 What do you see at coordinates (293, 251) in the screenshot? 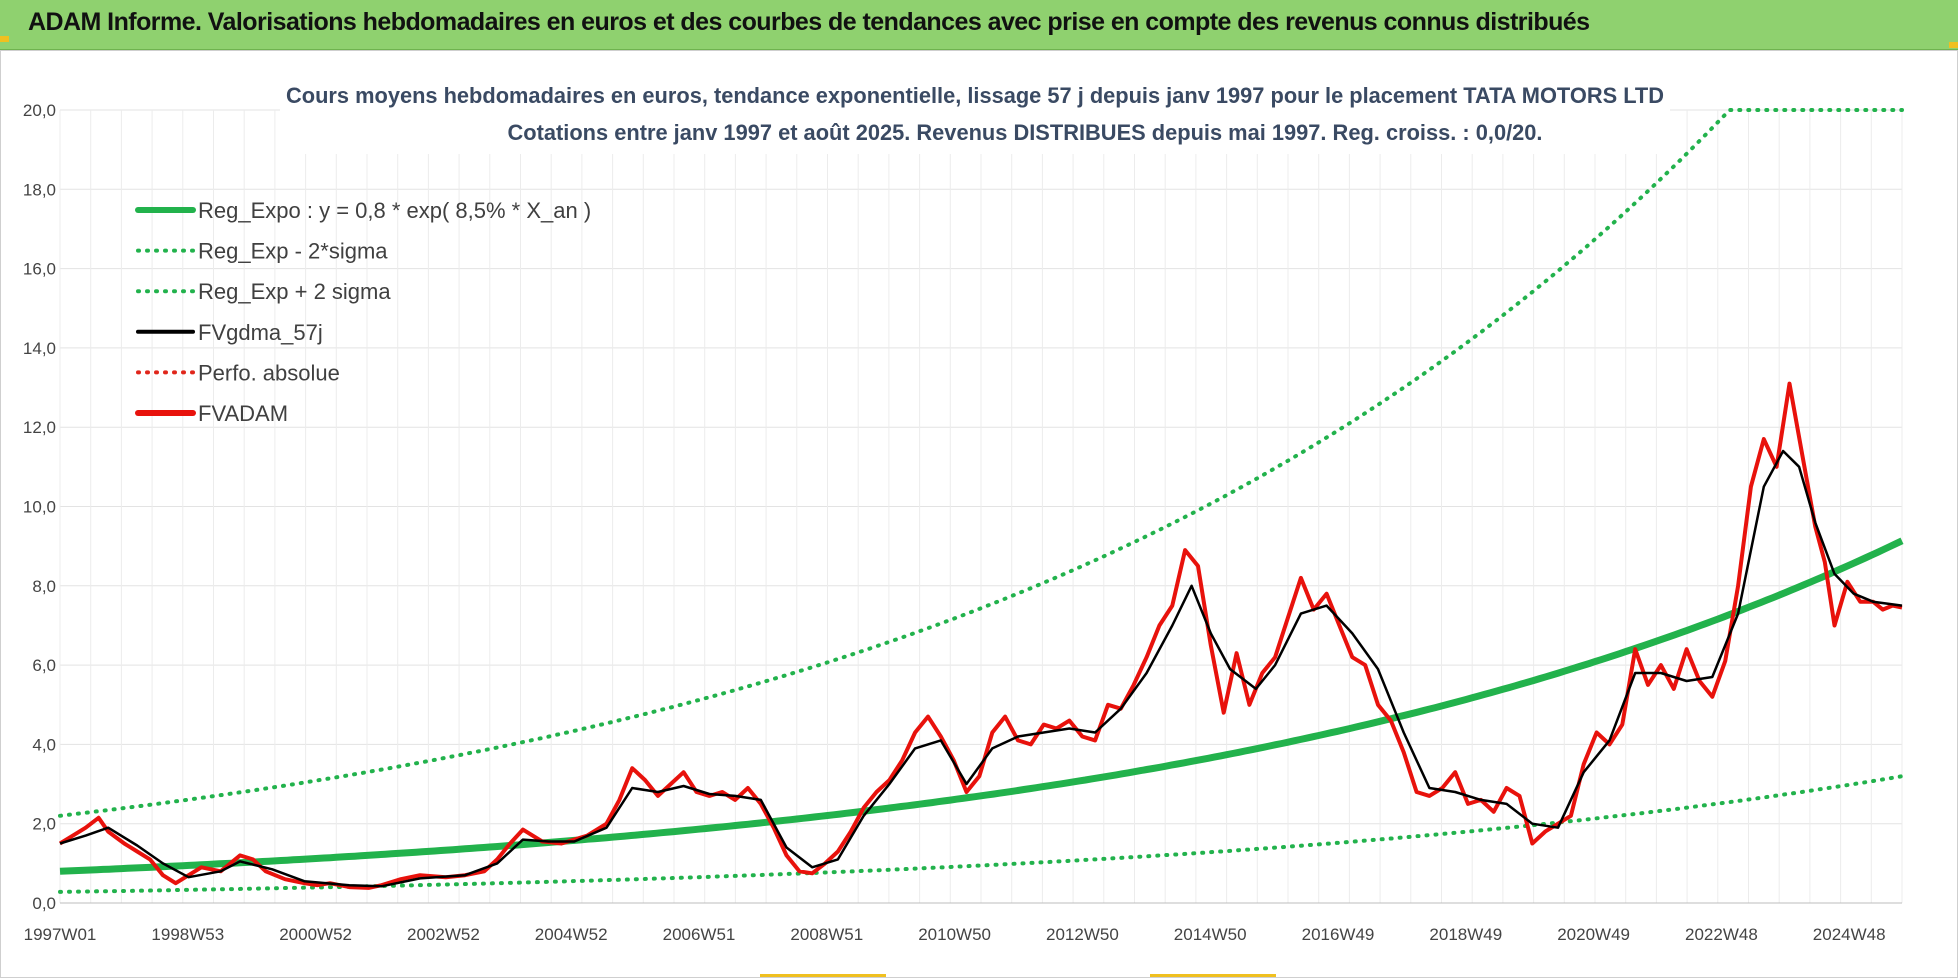
I see `legend-label: Reg_Exp - 2*sigma` at bounding box center [293, 251].